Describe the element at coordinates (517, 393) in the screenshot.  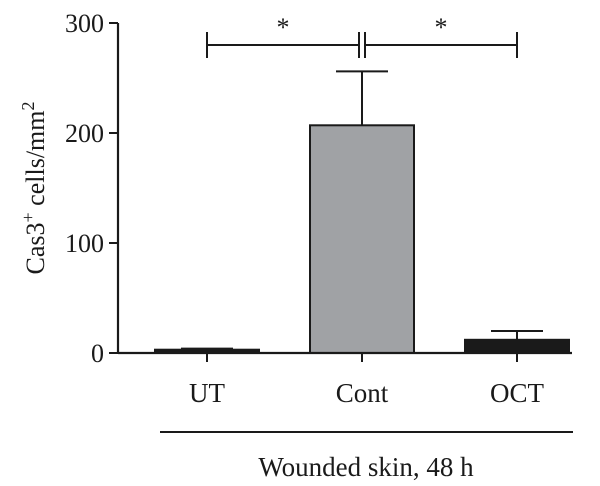
I see `x-tick-label-oct: OCT` at that location.